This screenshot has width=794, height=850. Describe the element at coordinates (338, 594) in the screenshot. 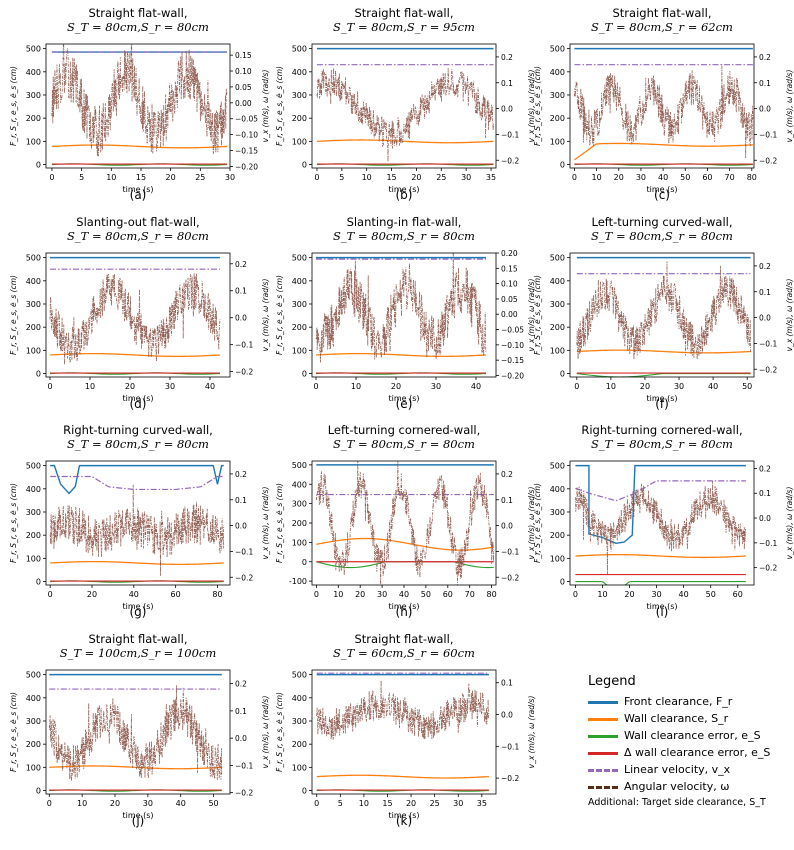

I see `x-tick-label: 10` at that location.